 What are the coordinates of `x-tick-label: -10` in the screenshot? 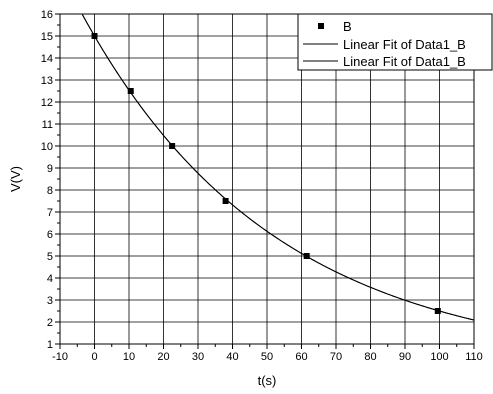 It's located at (60, 357).